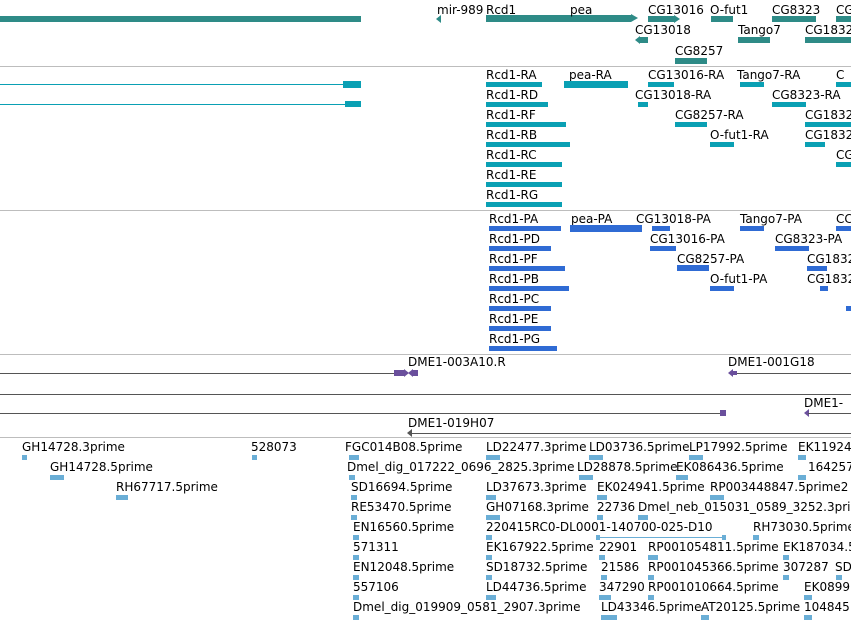  Describe the element at coordinates (759, 30) in the screenshot. I see `gene-label: Tango7` at that location.